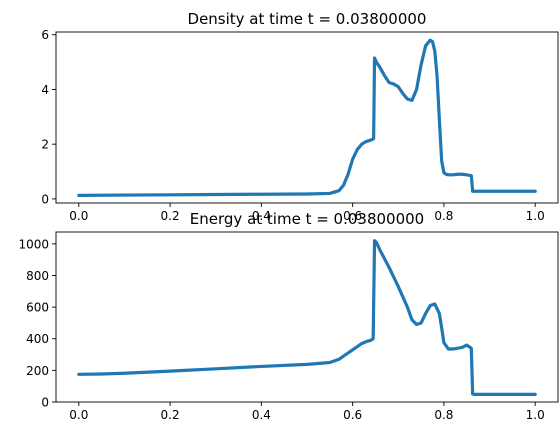 The width and height of the screenshot is (560, 435). I want to click on density-x-tick-label: 0.8, so click(443, 216).